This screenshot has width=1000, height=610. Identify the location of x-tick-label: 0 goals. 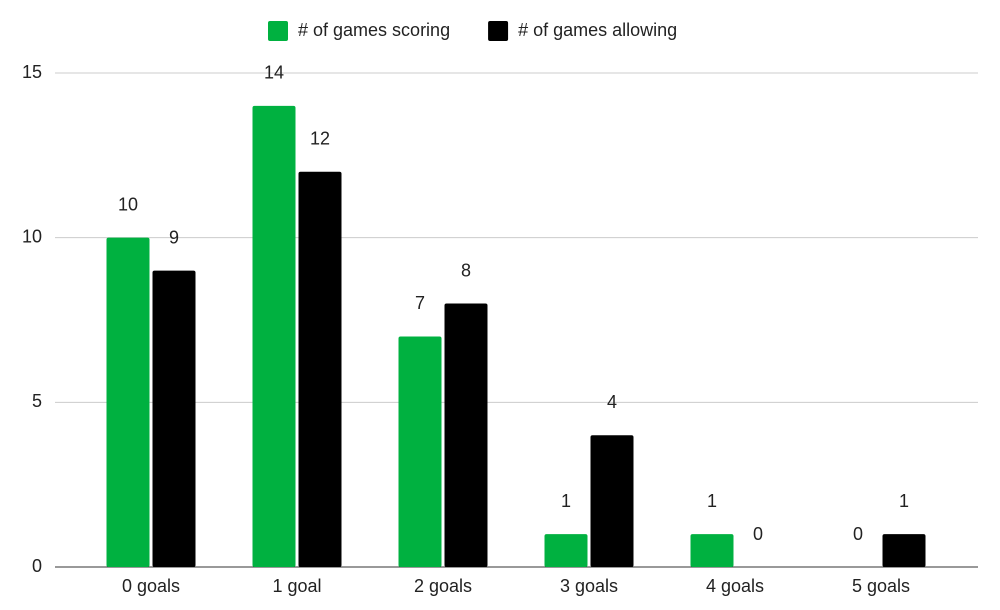
(151, 586).